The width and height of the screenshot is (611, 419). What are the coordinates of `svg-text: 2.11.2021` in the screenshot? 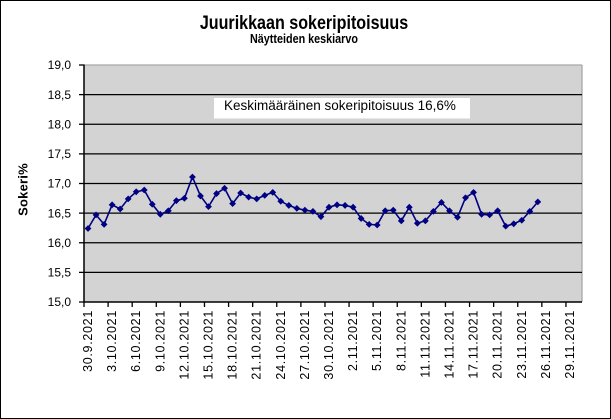 It's located at (353, 340).